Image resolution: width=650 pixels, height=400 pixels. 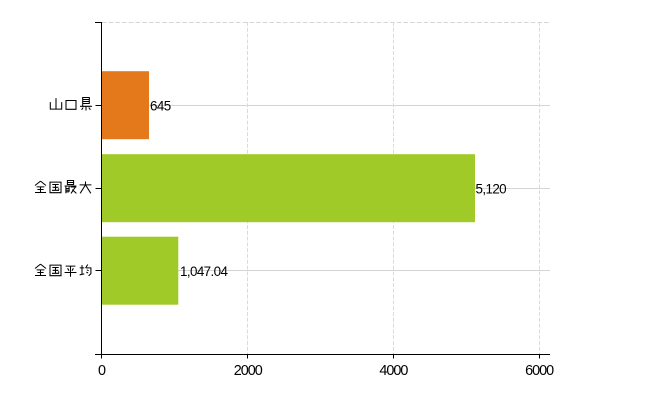 What do you see at coordinates (160, 106) in the screenshot?
I see `svg-text: 645` at bounding box center [160, 106].